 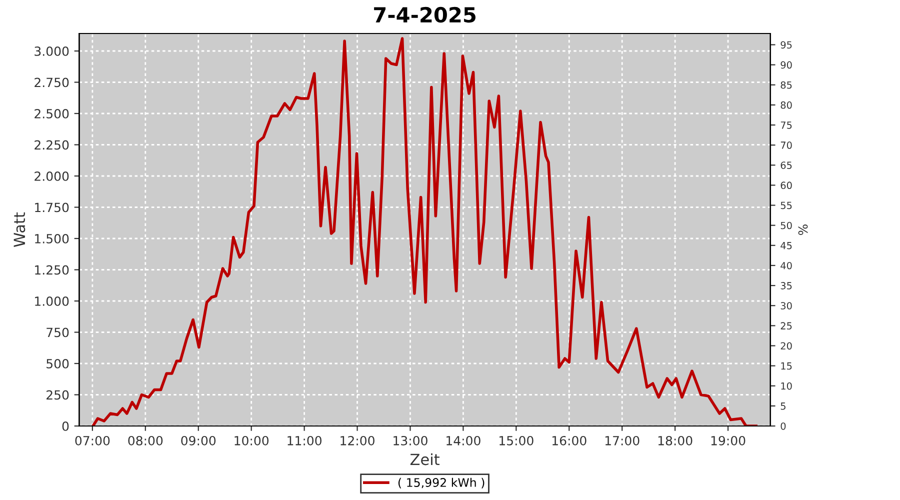 I want to click on chart-title: 7-4-2025, so click(x=425, y=14).